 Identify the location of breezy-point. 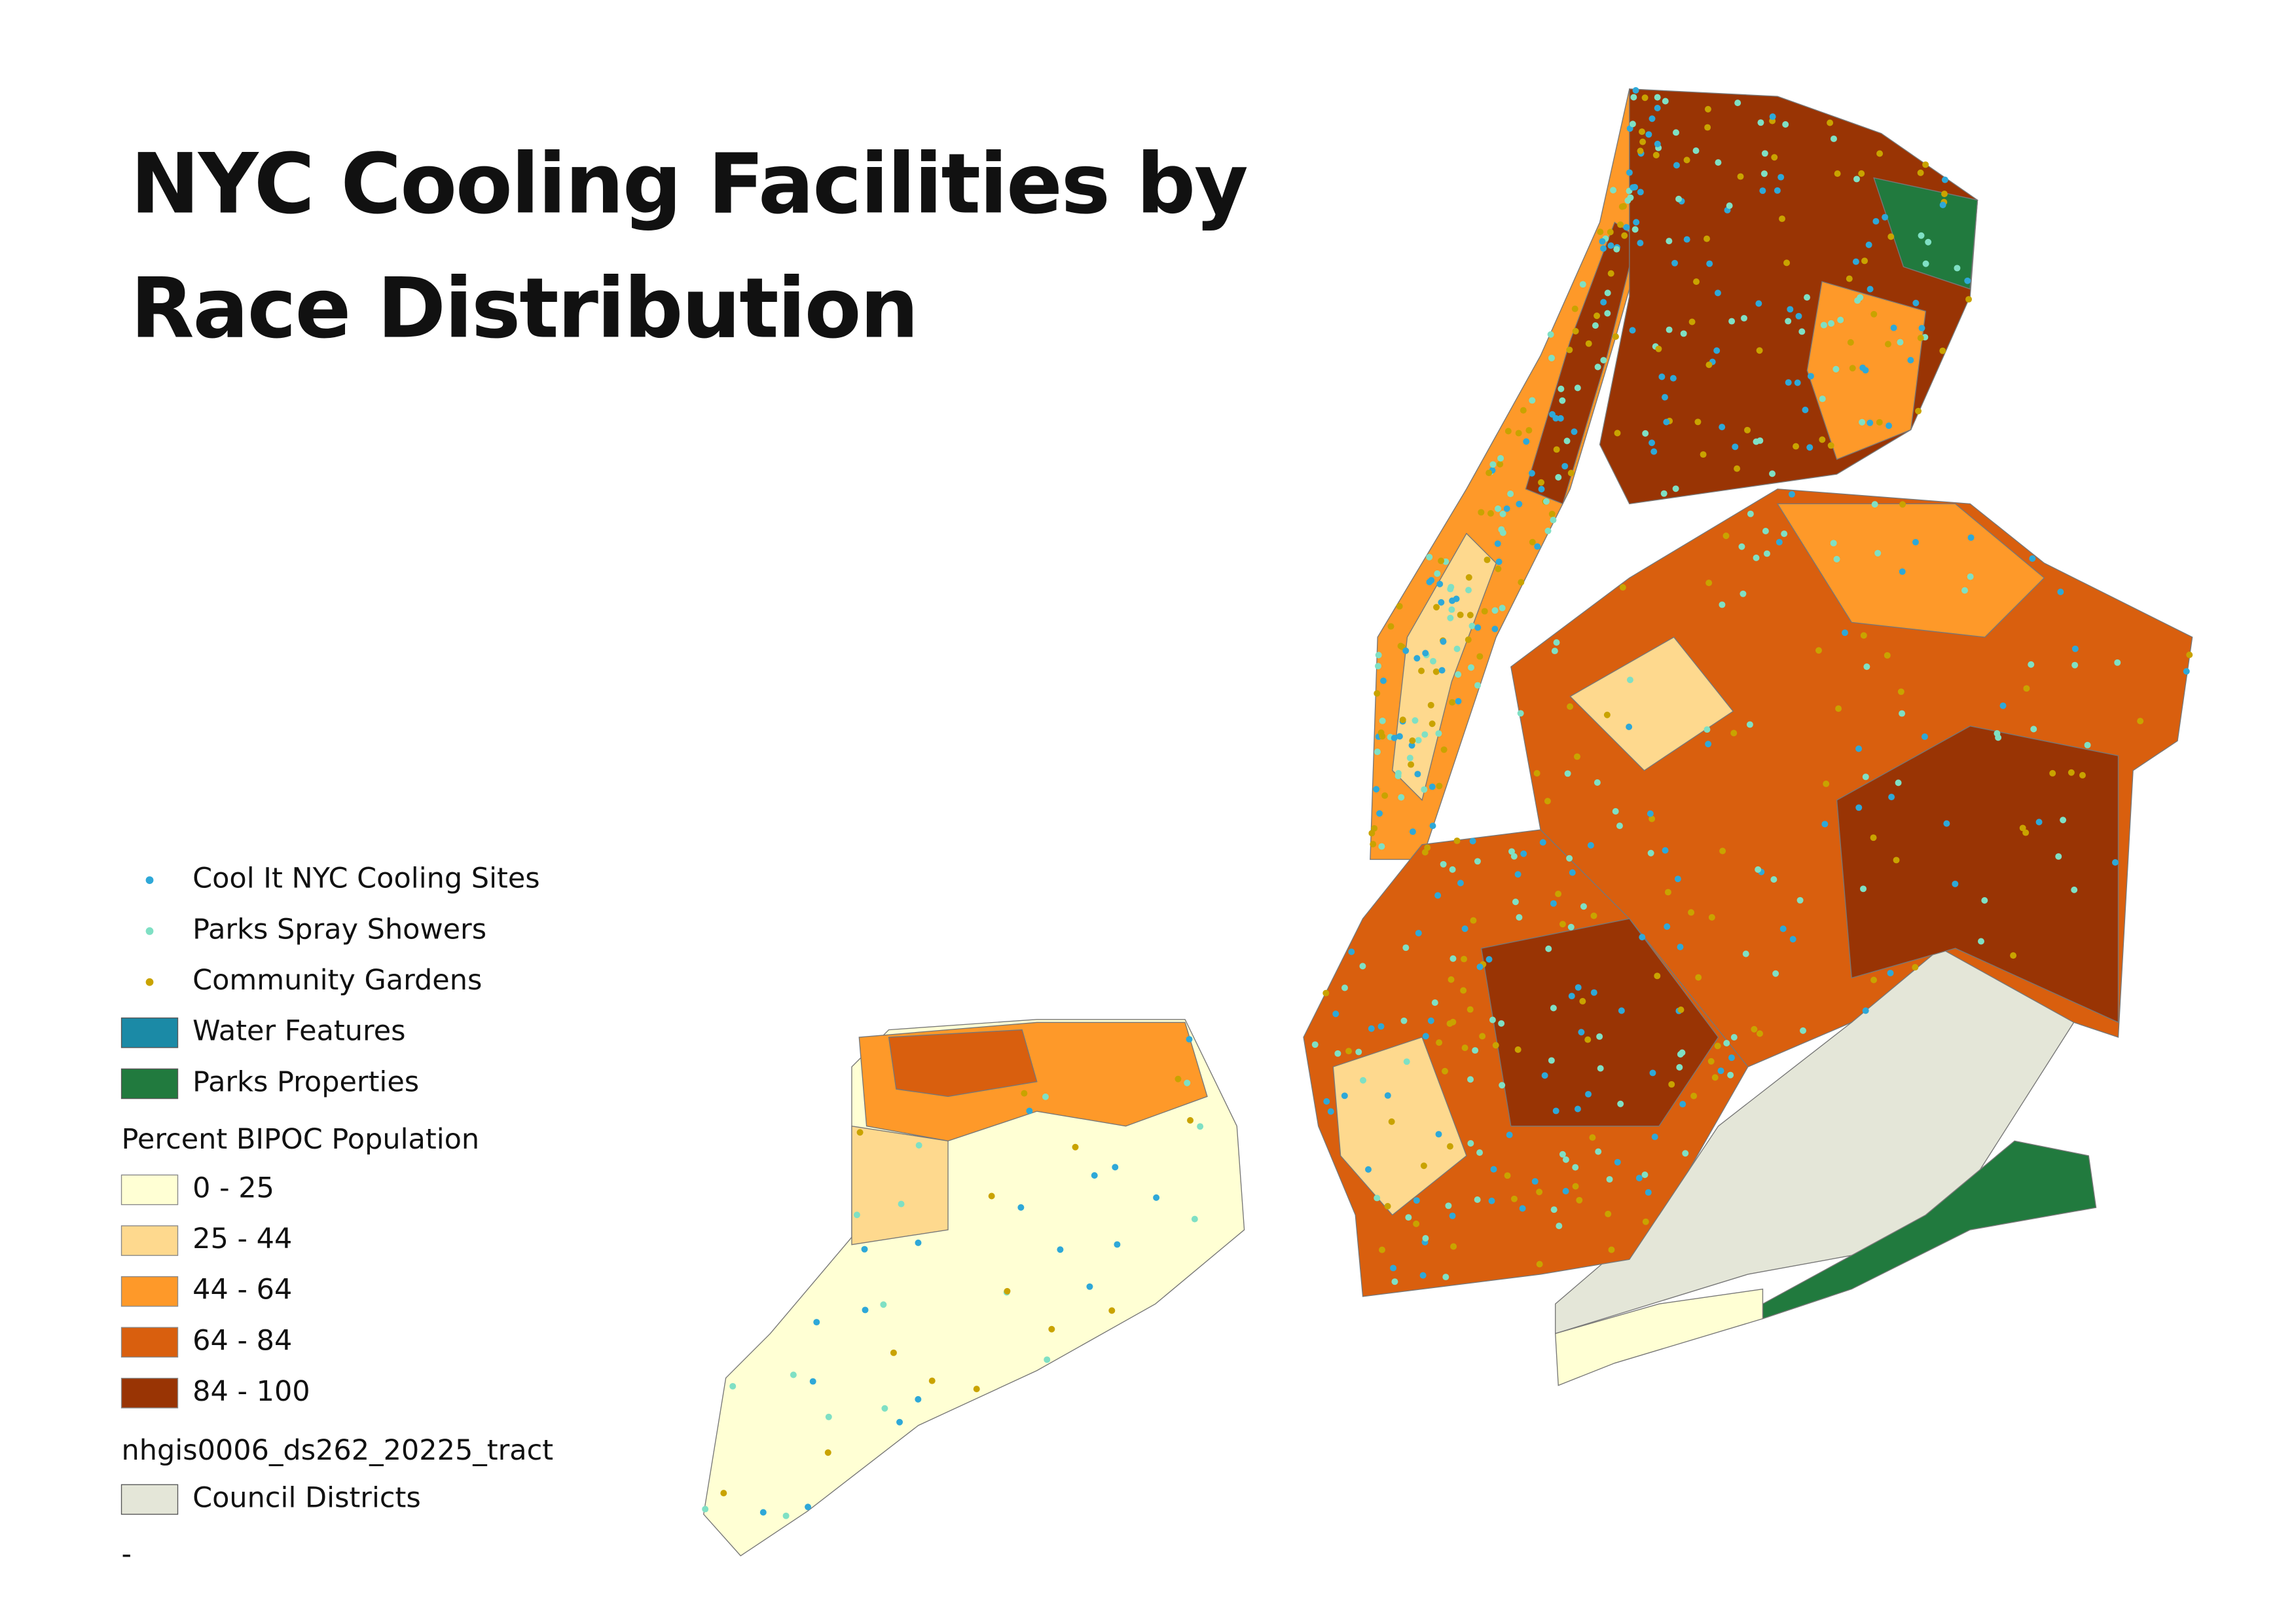
(1659, 1337).